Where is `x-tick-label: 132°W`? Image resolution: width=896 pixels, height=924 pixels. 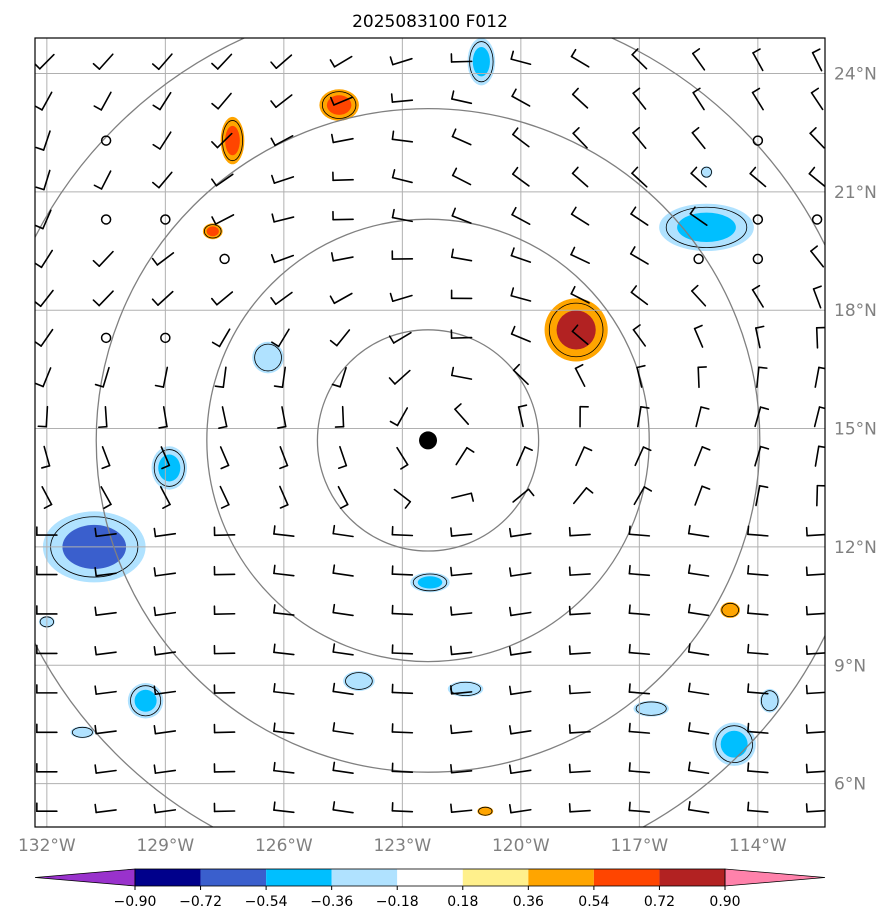
x-tick-label: 132°W is located at coordinates (47, 846).